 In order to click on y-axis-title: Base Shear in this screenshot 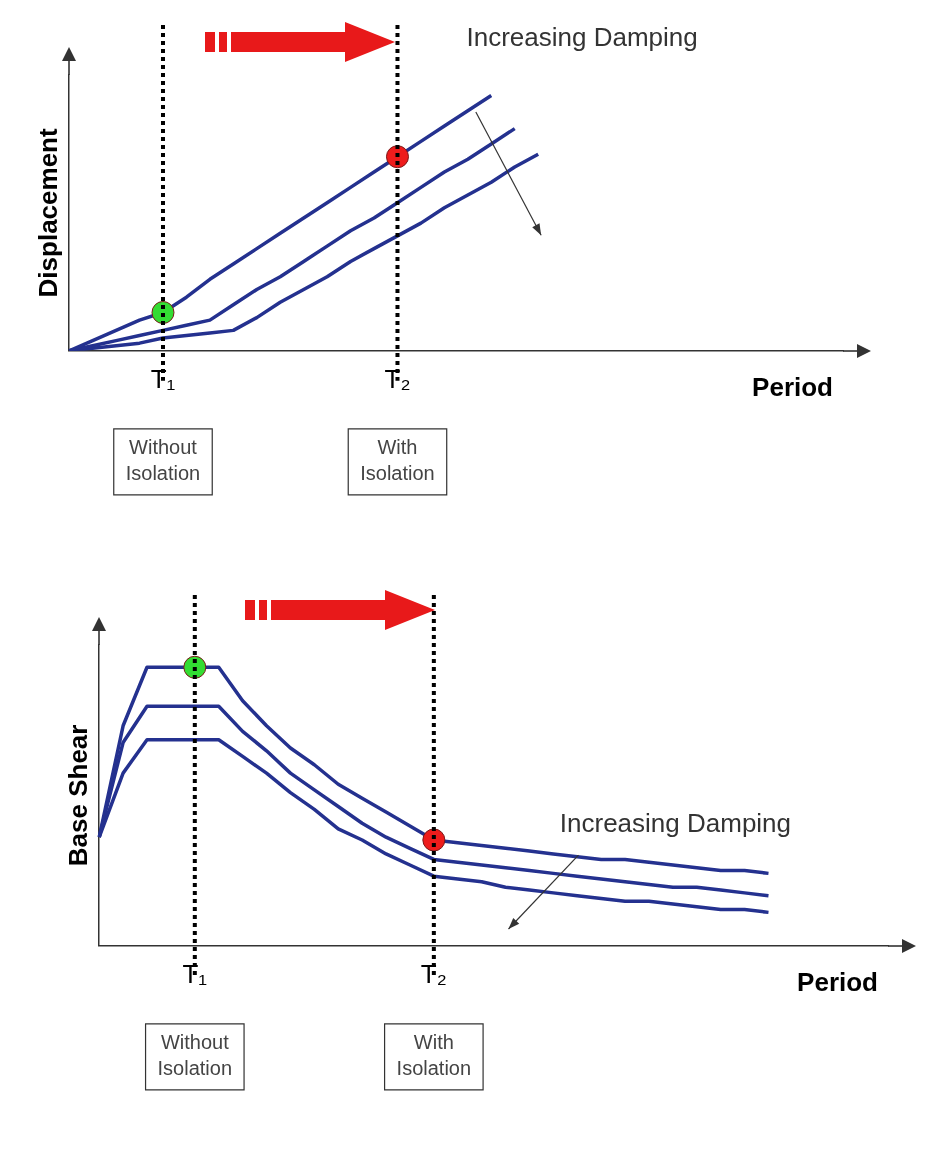, I will do `click(77, 795)`.